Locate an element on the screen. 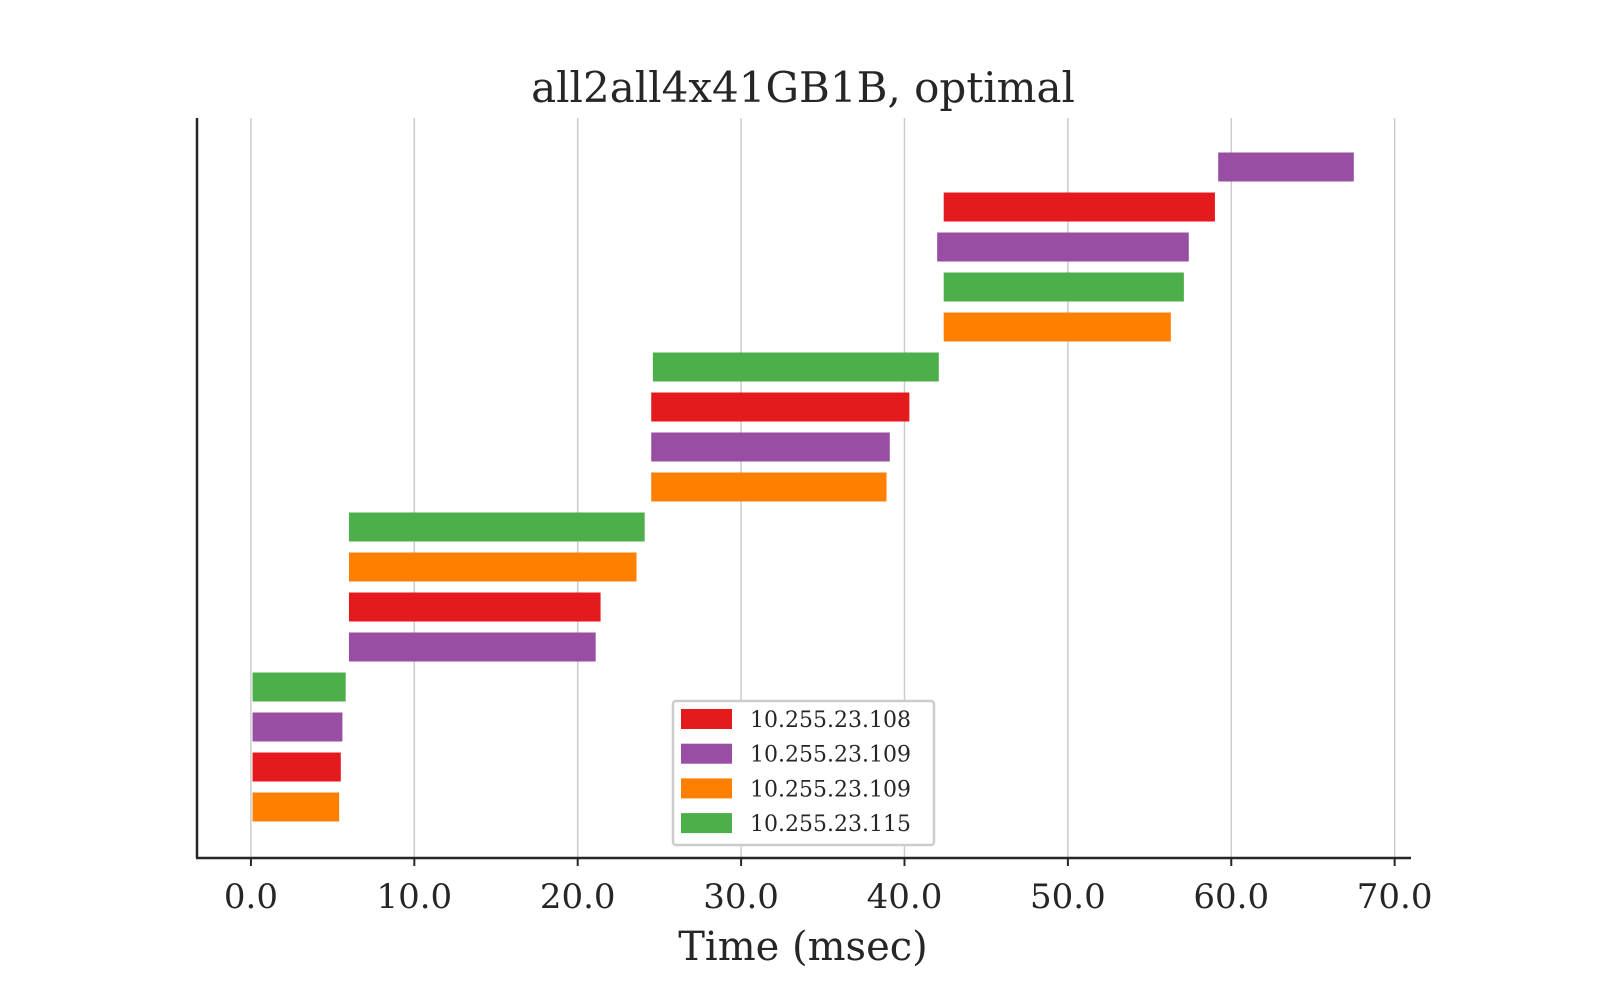 Image resolution: width=1600 pixels, height=1000 pixels. x-tick-label: 20.0 is located at coordinates (578, 897).